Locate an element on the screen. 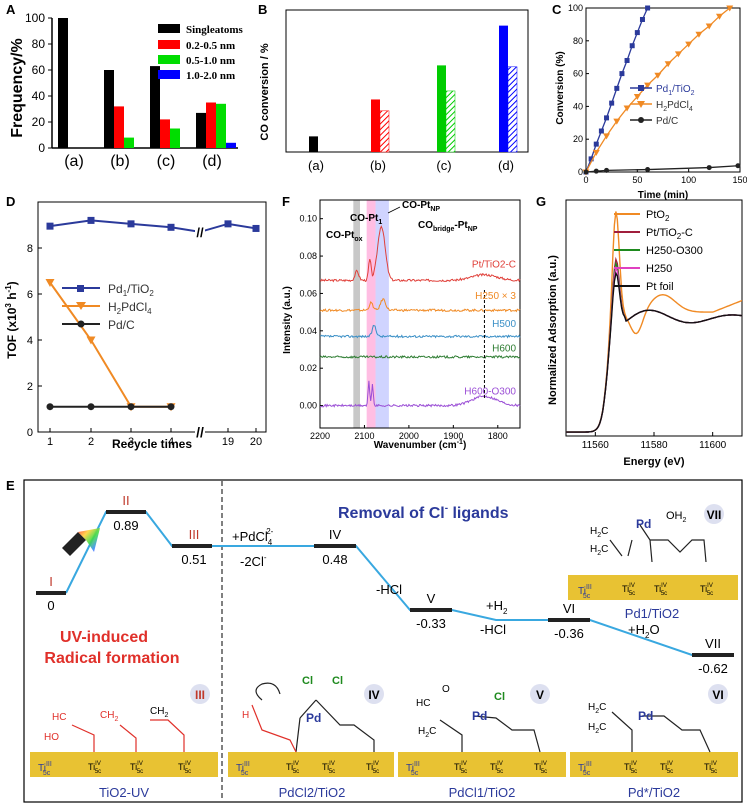 Image resolution: width=747 pixels, height=807 pixels. c-legend-h2pdcl4: H2PdCl4 is located at coordinates (674, 106).